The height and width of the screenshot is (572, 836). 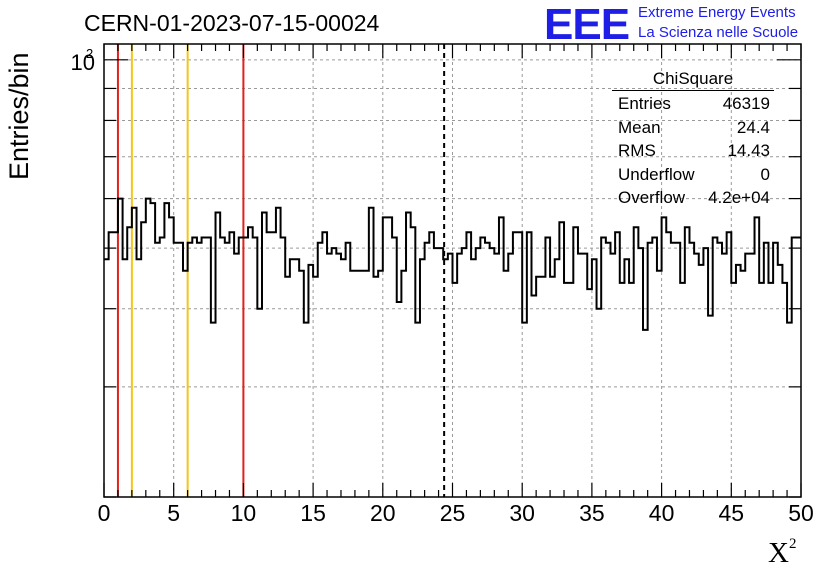 What do you see at coordinates (639, 127) in the screenshot?
I see `stats-label: Mean` at bounding box center [639, 127].